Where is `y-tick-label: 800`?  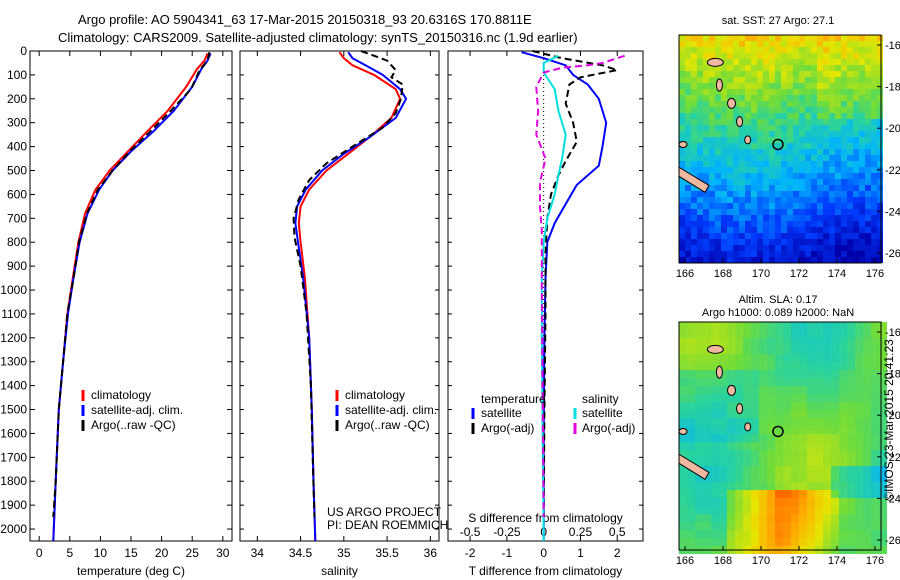 y-tick-label: 800 is located at coordinates (17, 242).